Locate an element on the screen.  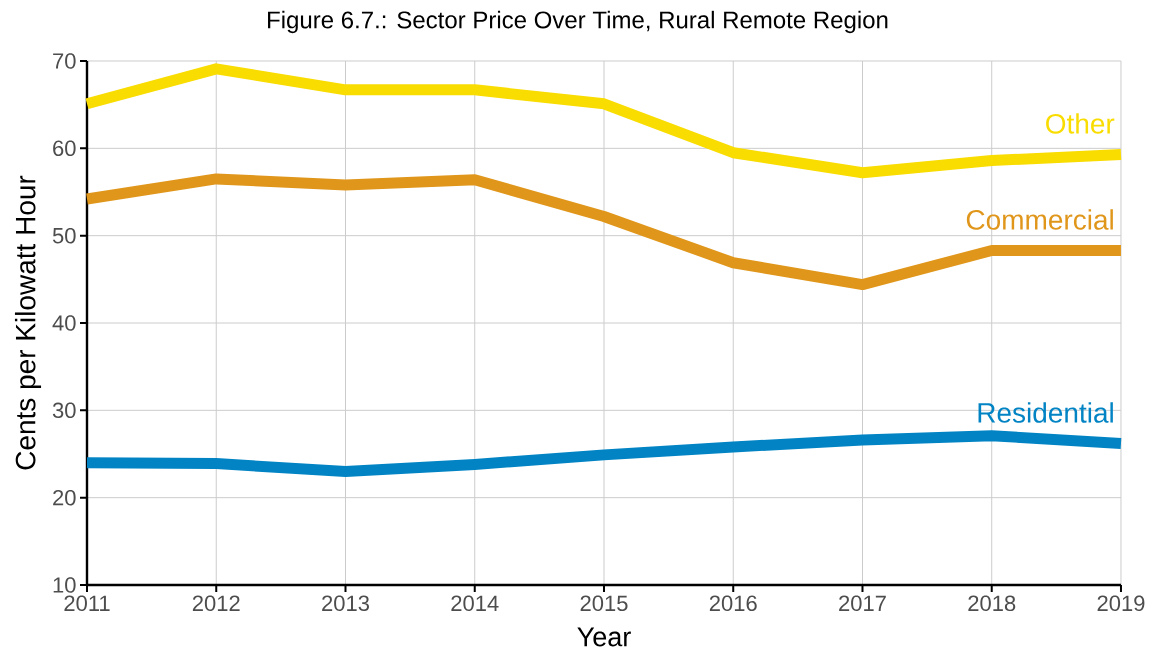
series-label: Residential is located at coordinates (1045, 412).